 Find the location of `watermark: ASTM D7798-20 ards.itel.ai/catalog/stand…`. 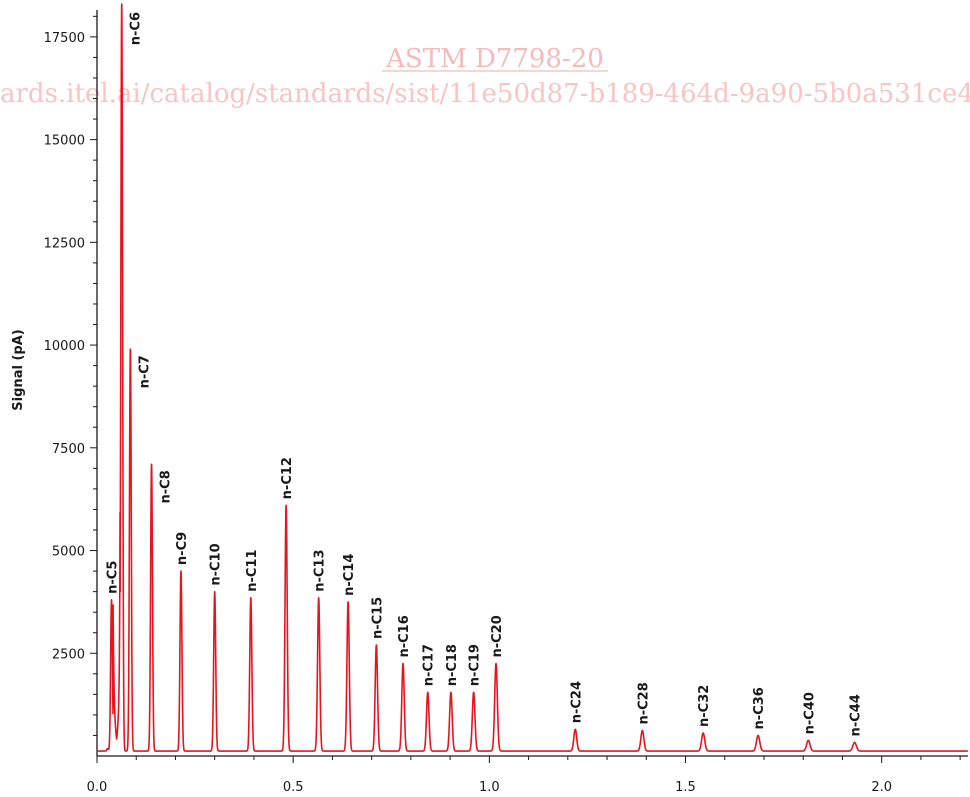

watermark: ASTM D7798-20 ards.itel.ai/catalog/stand… is located at coordinates (485, 76).